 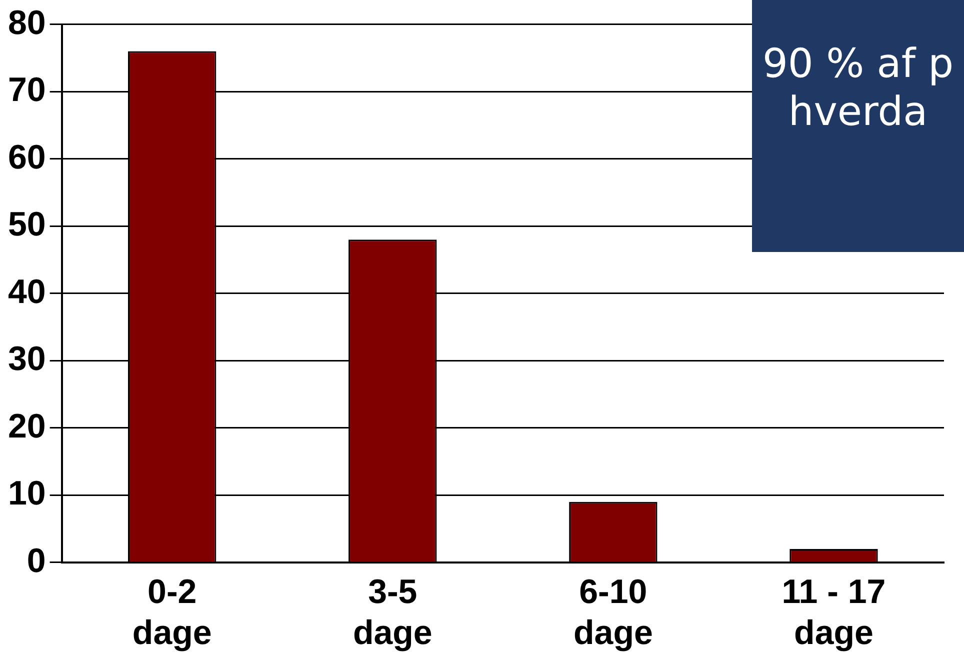 I want to click on y-tick-label: 0, so click(x=36, y=561).